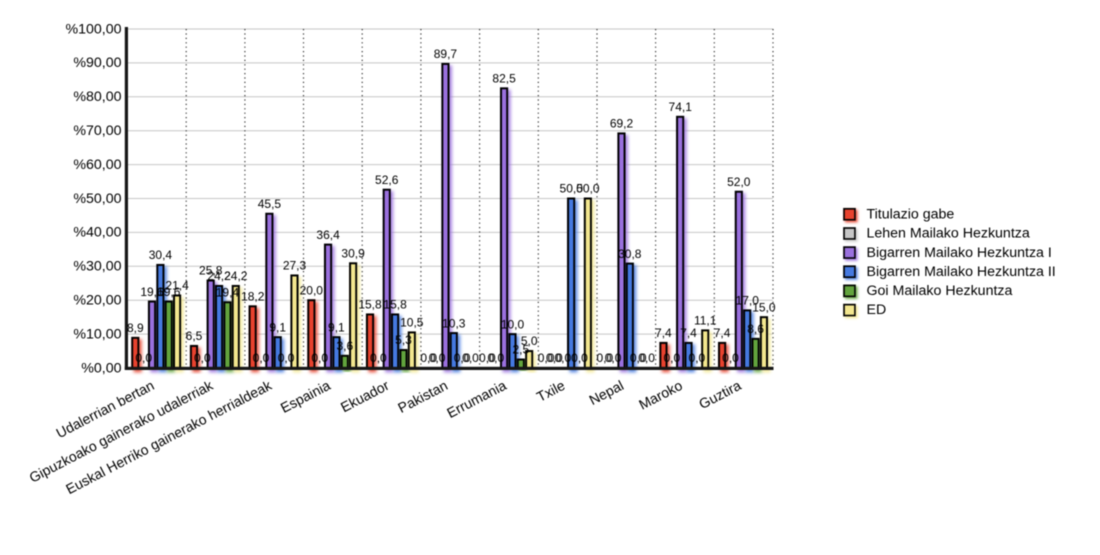 The width and height of the screenshot is (1100, 555). Describe the element at coordinates (97, 131) in the screenshot. I see `svg-text: %70,00` at that location.